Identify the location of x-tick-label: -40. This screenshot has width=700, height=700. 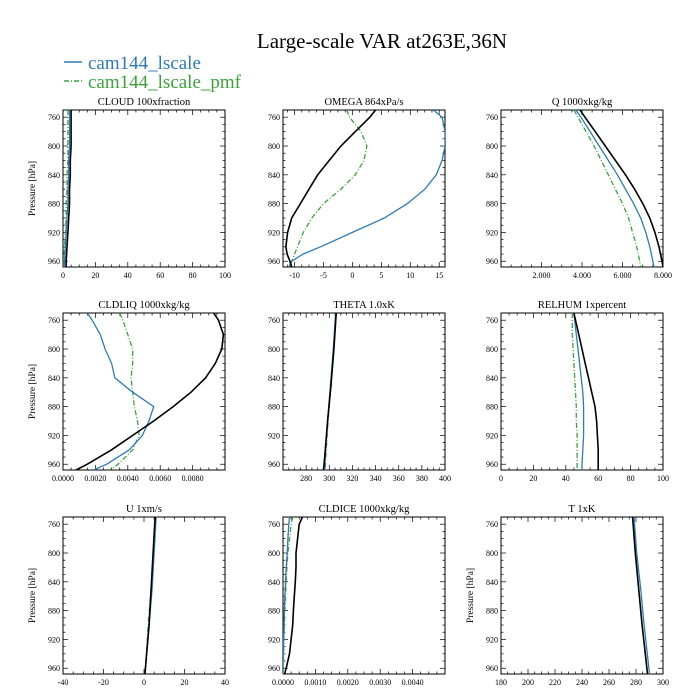
(63, 682).